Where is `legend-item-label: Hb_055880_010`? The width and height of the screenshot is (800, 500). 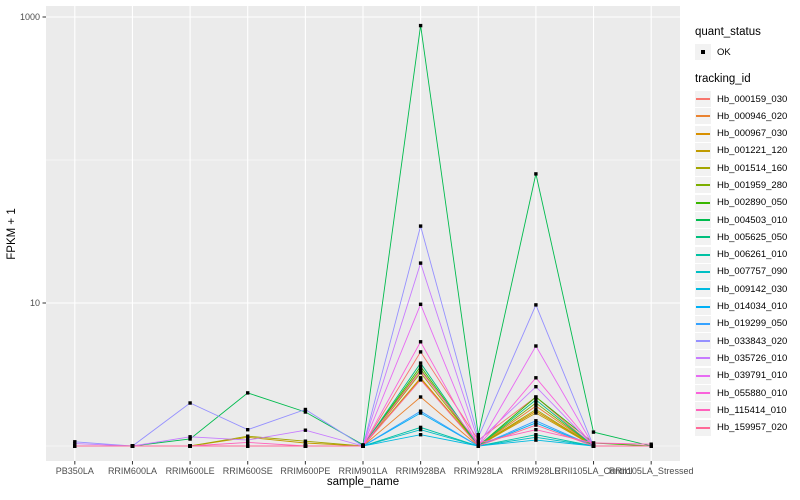
legend-item-label: Hb_055880_010 is located at coordinates (752, 393).